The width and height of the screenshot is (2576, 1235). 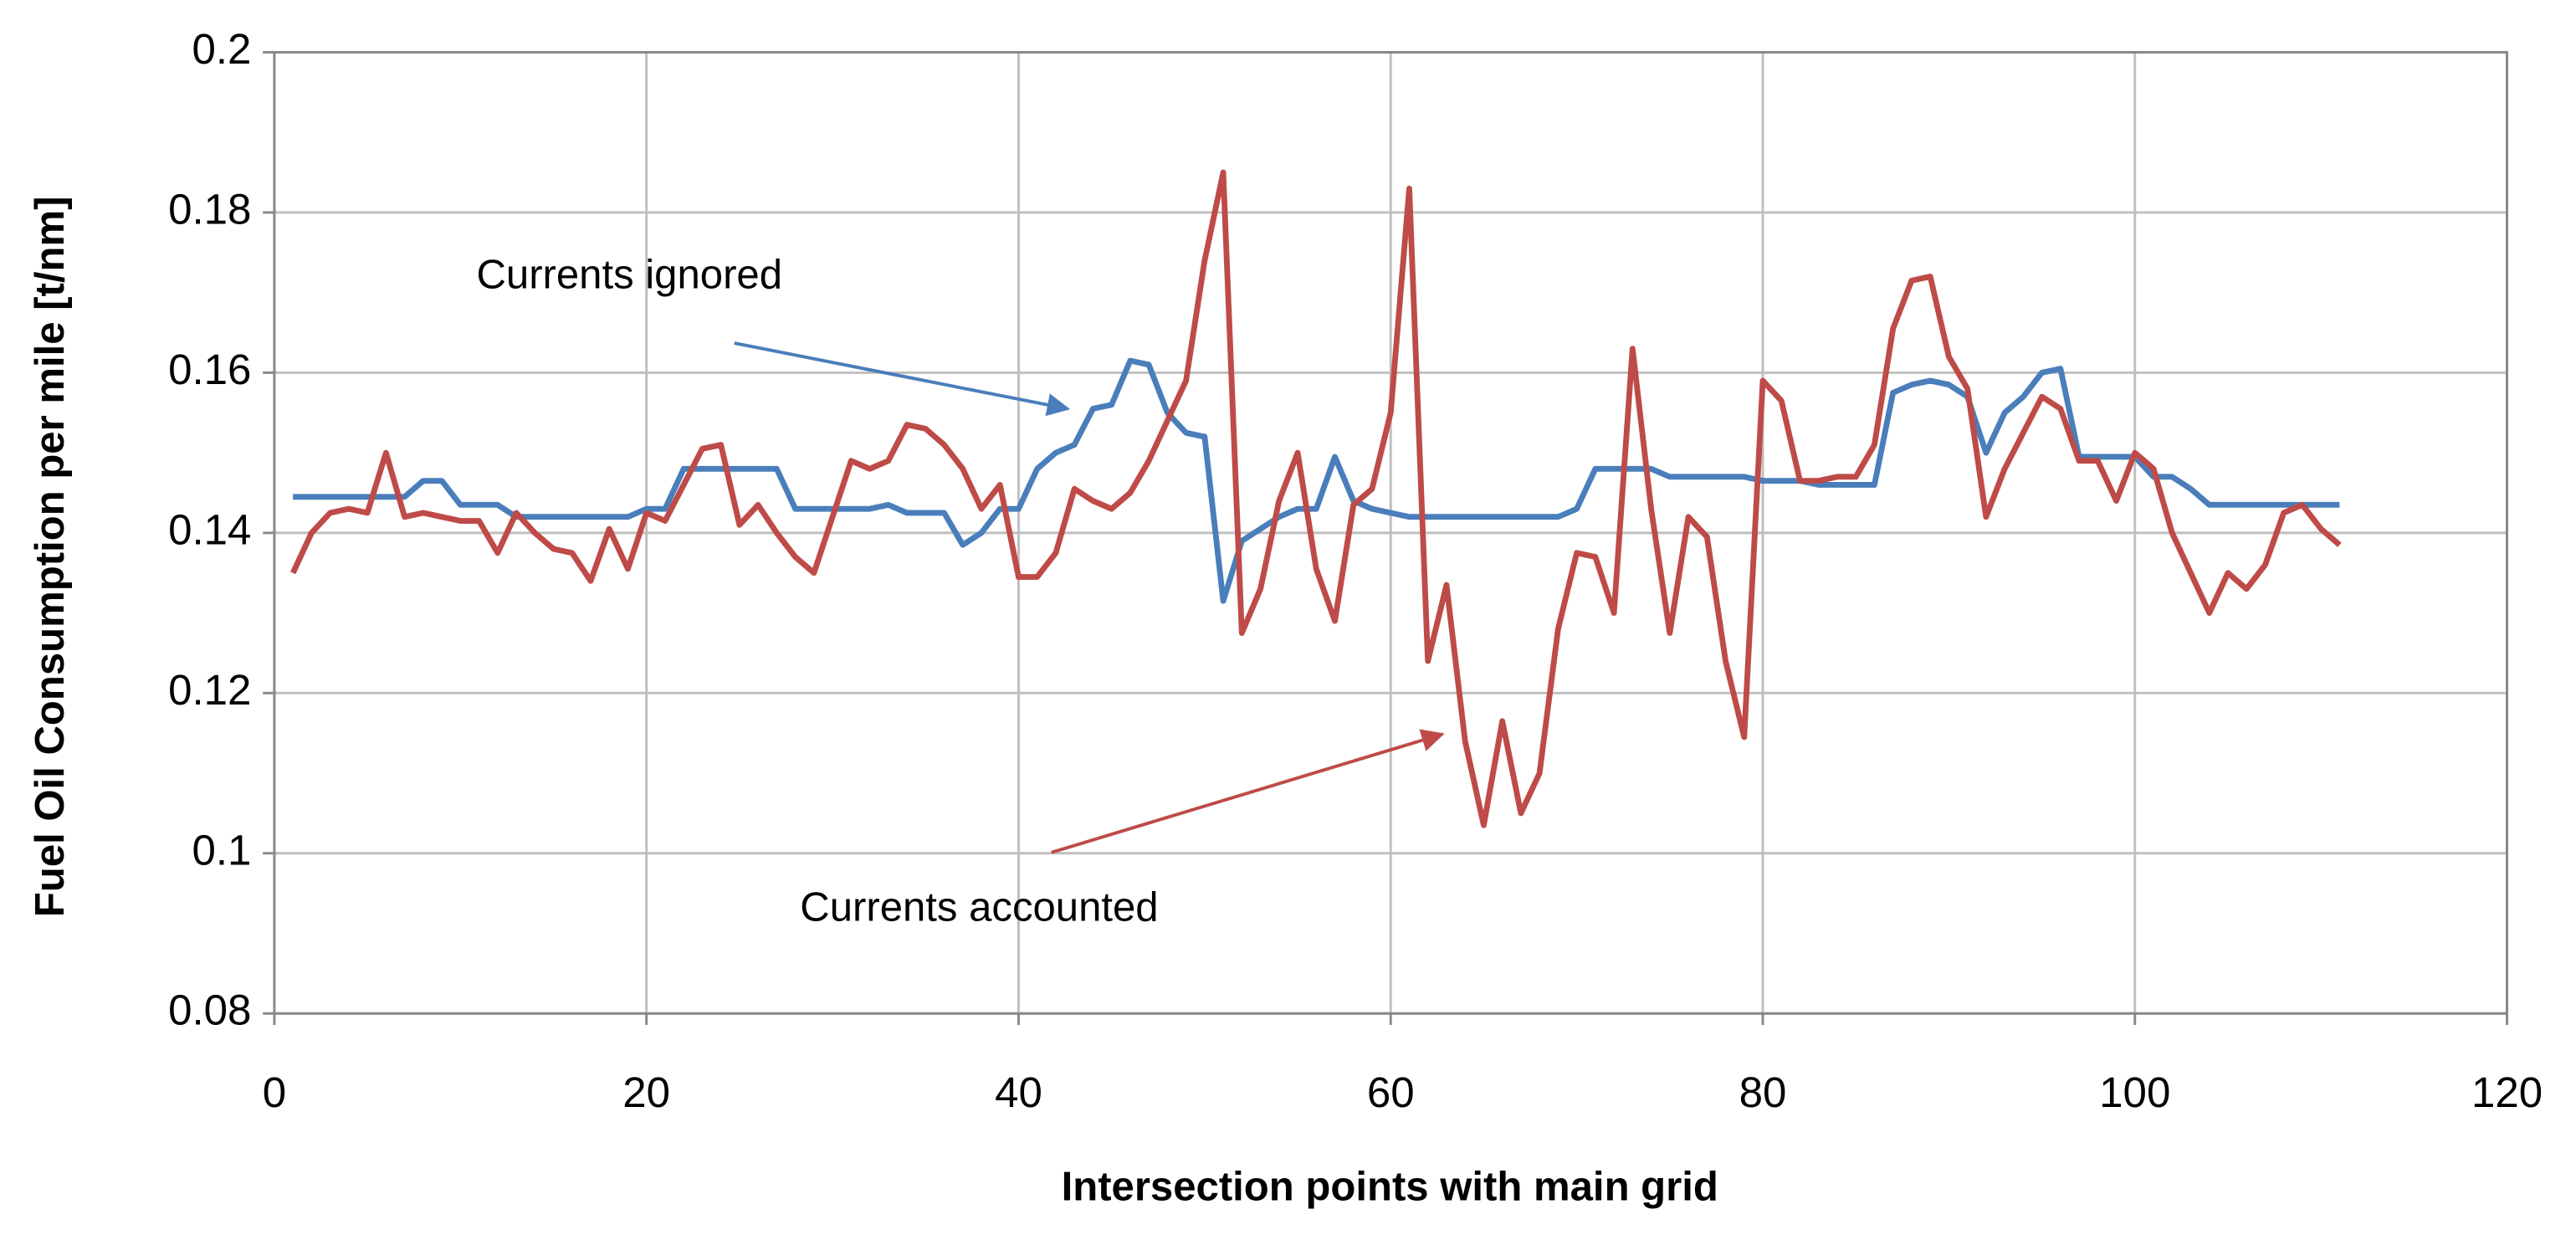 What do you see at coordinates (1763, 1092) in the screenshot?
I see `x-tick-label: 80` at bounding box center [1763, 1092].